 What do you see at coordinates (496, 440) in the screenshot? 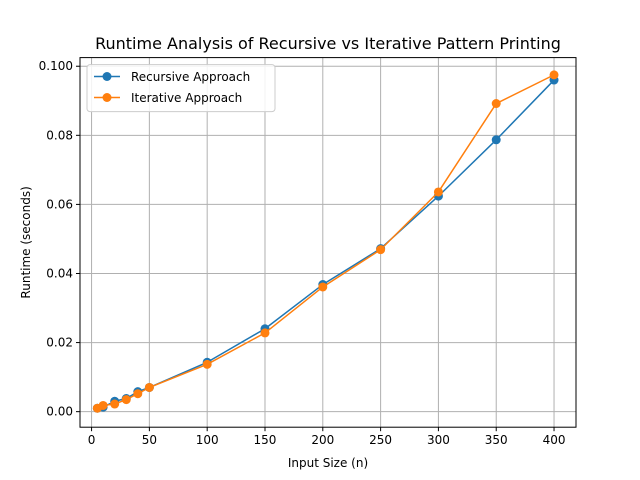
I see `x-tick-label: 350` at bounding box center [496, 440].